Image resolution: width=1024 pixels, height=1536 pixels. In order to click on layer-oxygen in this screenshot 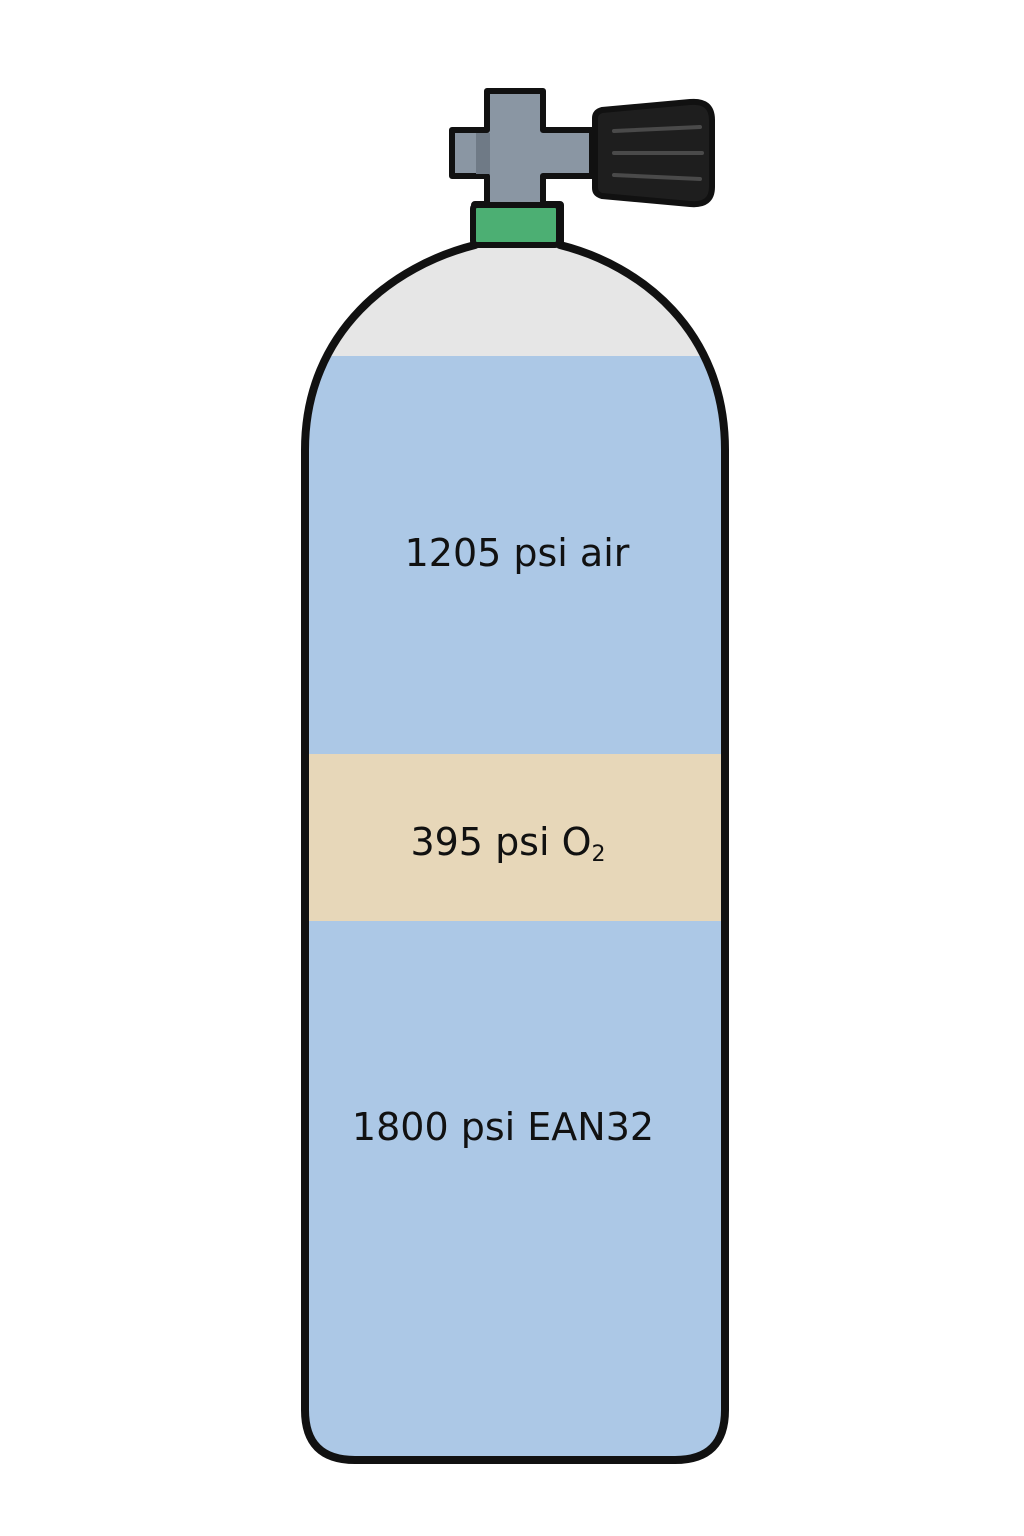, I will do `click(515, 838)`.